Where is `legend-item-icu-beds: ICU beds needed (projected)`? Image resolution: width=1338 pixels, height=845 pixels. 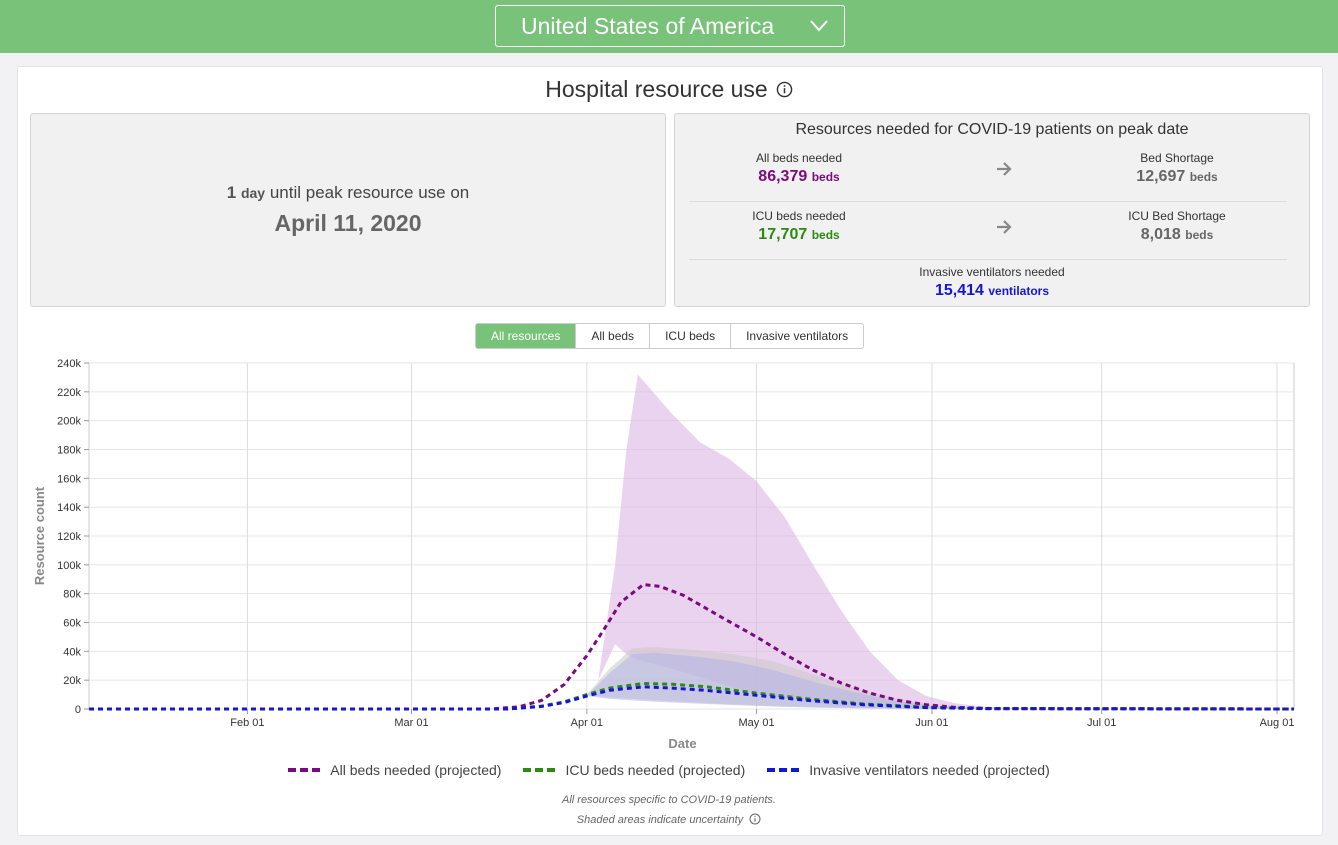
legend-item-icu-beds: ICU beds needed (projected) is located at coordinates (634, 770).